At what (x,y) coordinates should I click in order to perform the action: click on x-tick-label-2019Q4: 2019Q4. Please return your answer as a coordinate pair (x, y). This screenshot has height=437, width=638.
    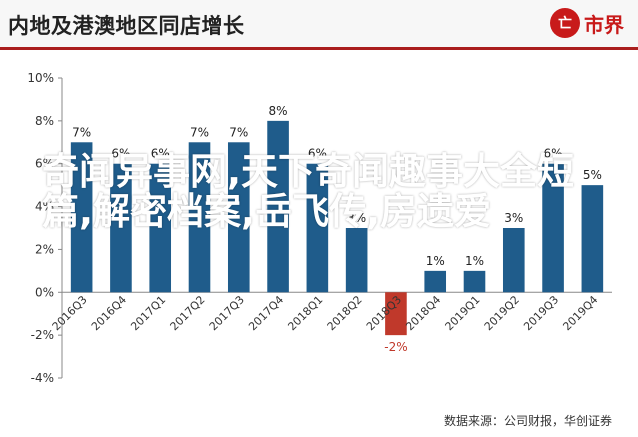
    Looking at the image, I should click on (580, 313).